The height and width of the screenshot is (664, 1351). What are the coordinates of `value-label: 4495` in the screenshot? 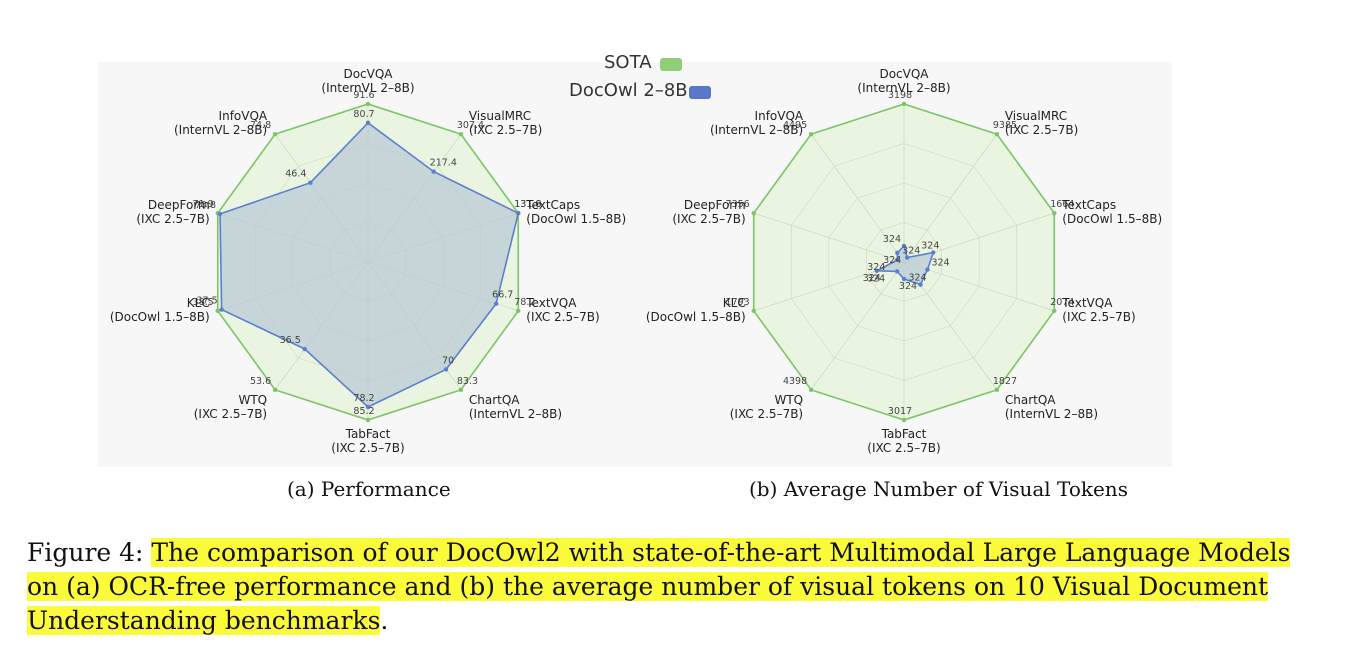 It's located at (795, 125).